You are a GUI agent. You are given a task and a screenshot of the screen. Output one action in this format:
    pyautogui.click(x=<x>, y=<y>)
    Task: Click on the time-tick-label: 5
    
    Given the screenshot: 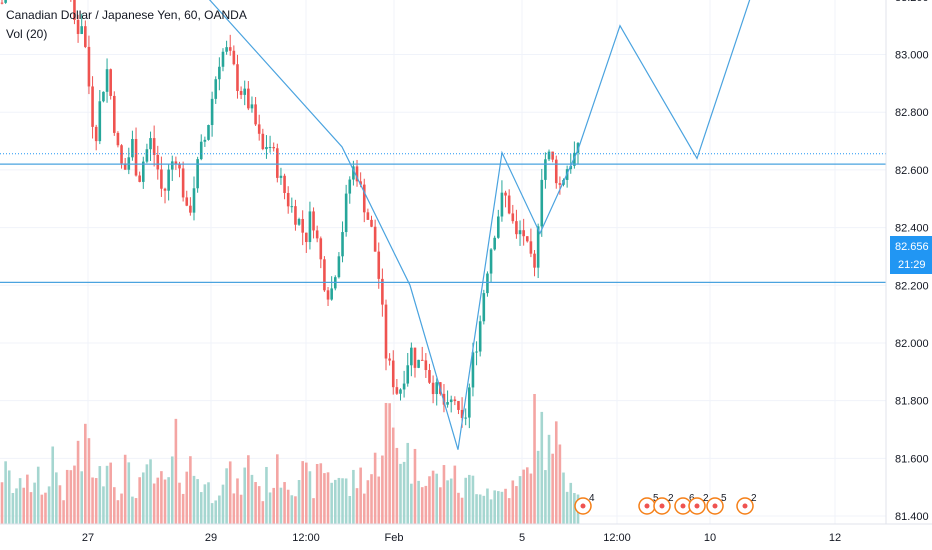 What is the action you would take?
    pyautogui.click(x=522, y=538)
    